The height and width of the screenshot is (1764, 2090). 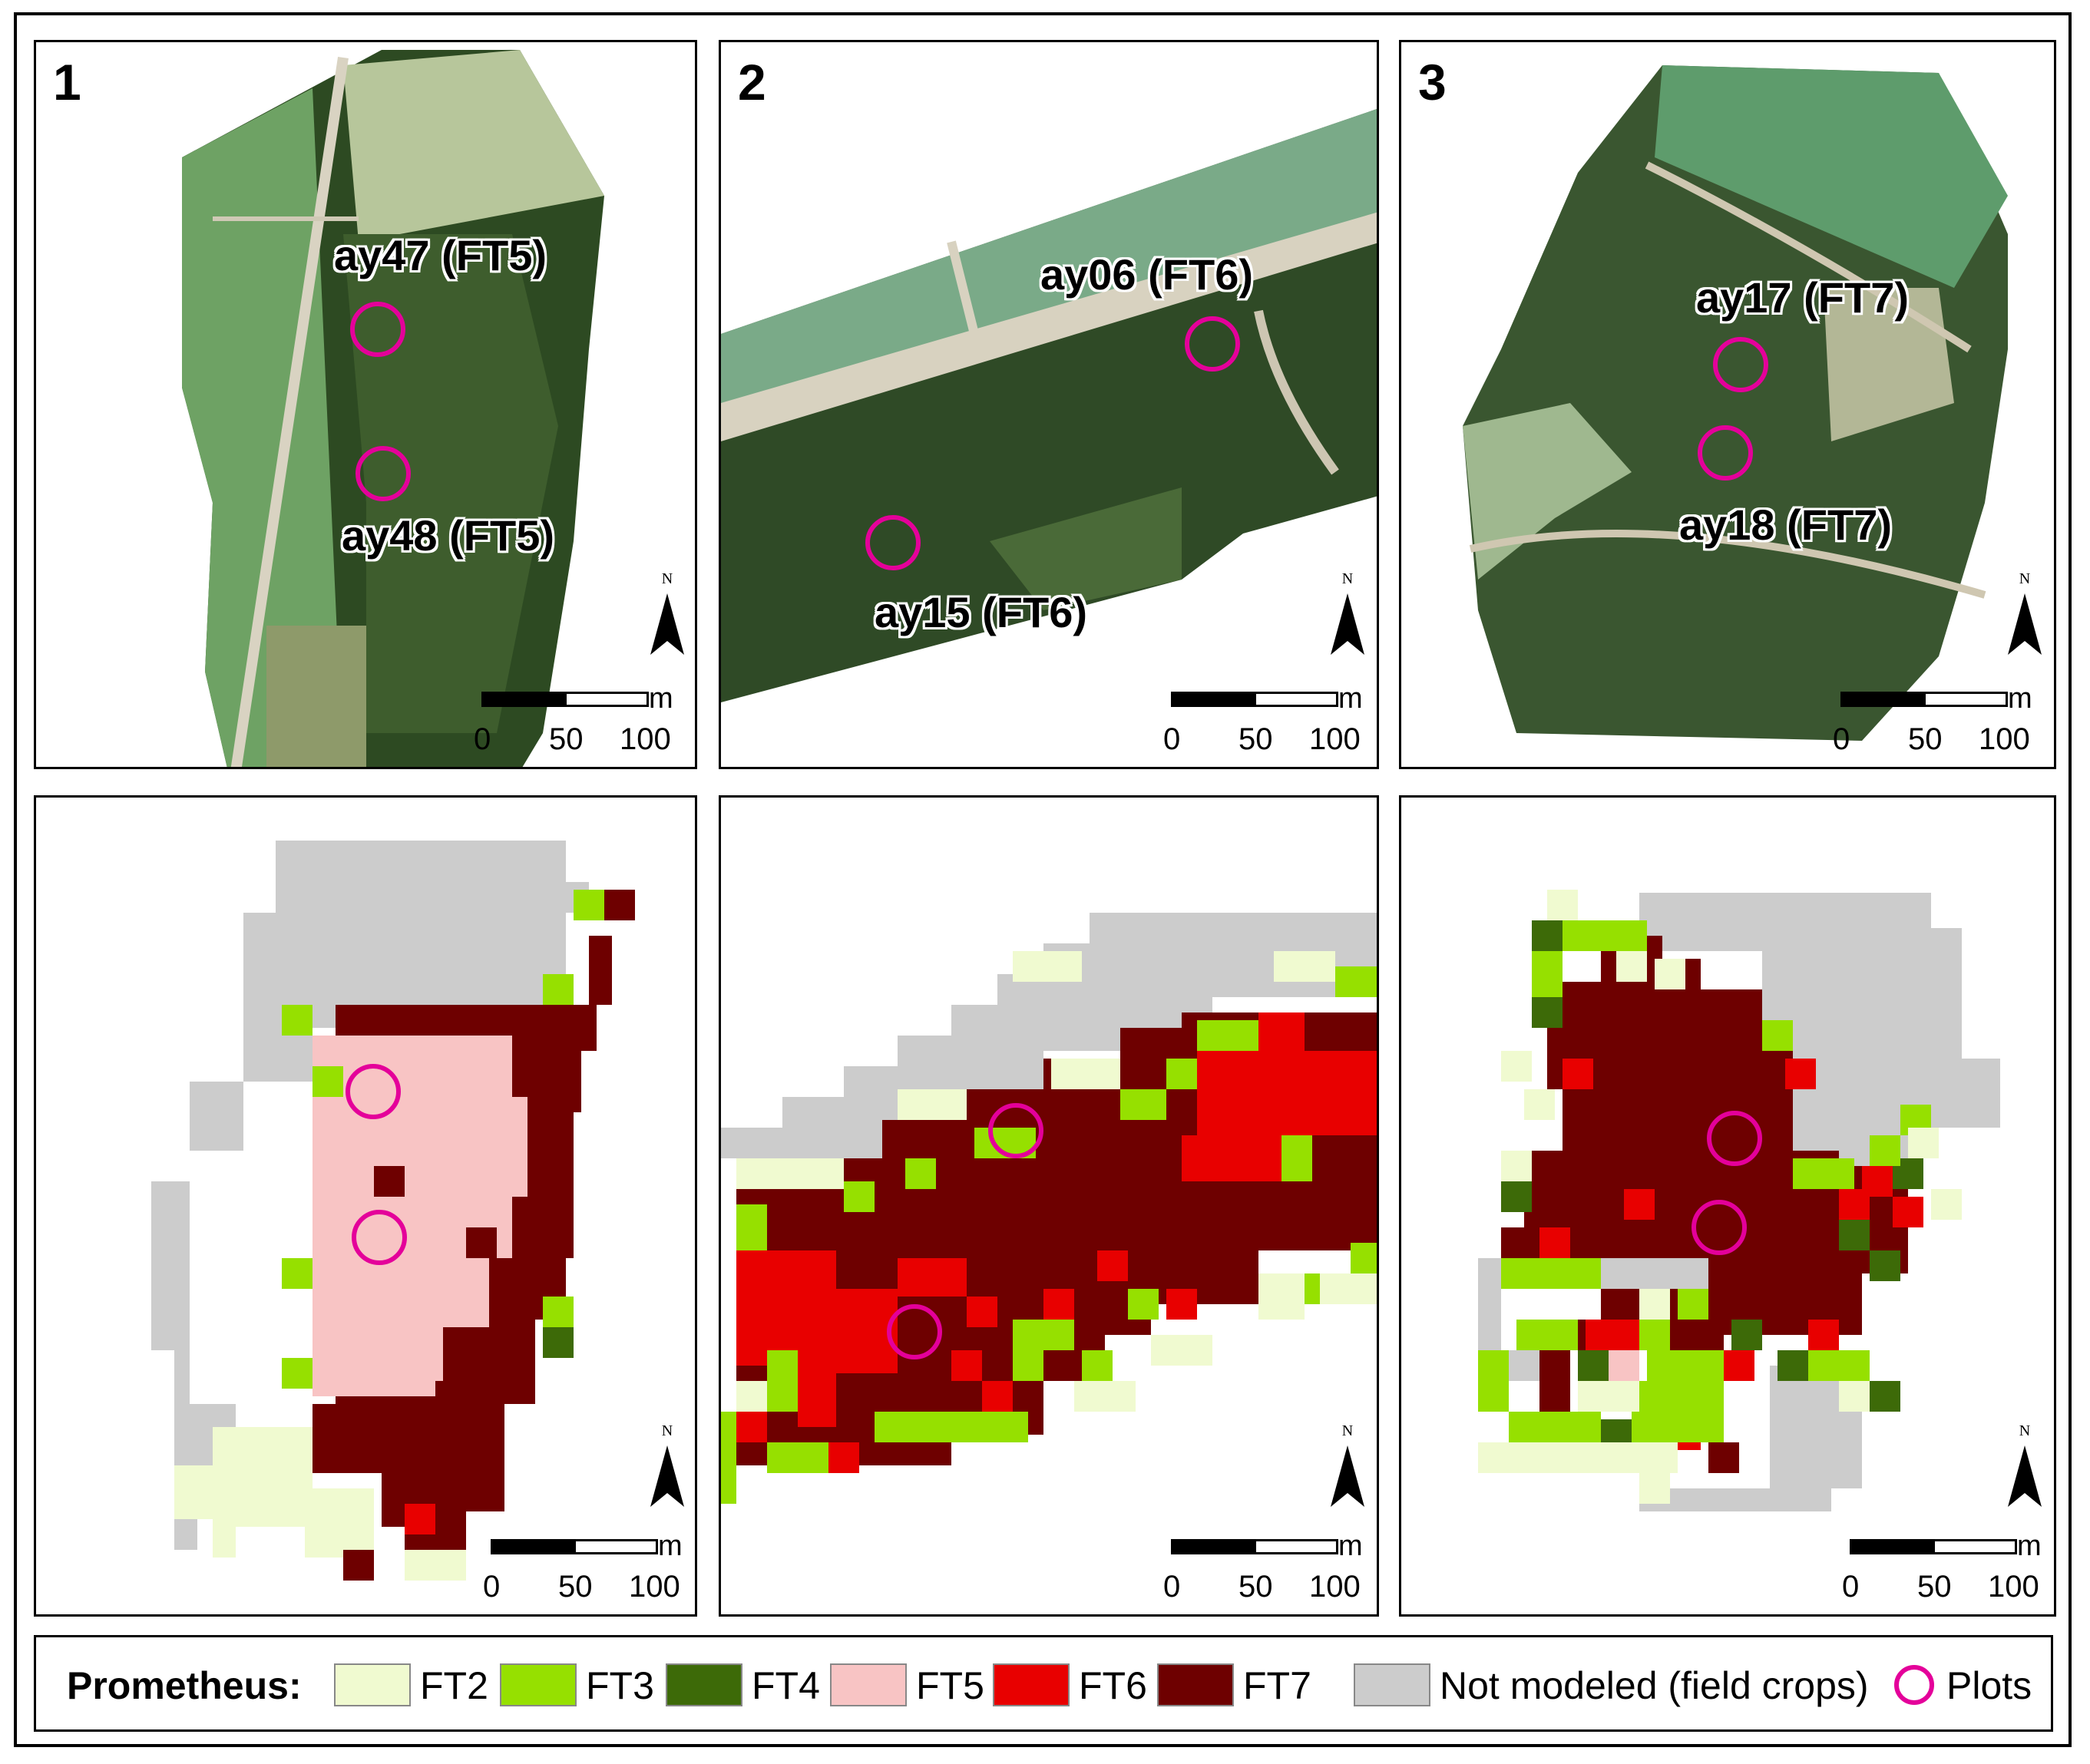 What do you see at coordinates (868, 1684) in the screenshot?
I see `legend-swatch-ft5` at bounding box center [868, 1684].